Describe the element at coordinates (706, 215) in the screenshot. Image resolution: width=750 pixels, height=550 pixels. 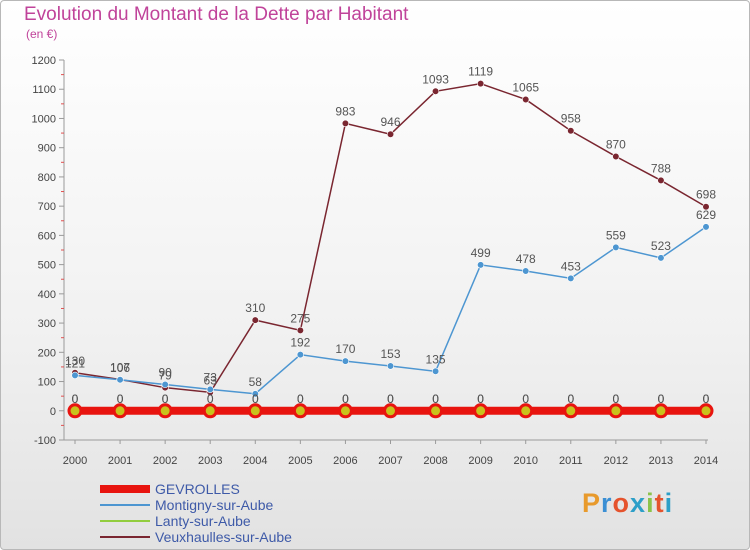
I see `series-montigny-sur-aube-data-label: 629` at that location.